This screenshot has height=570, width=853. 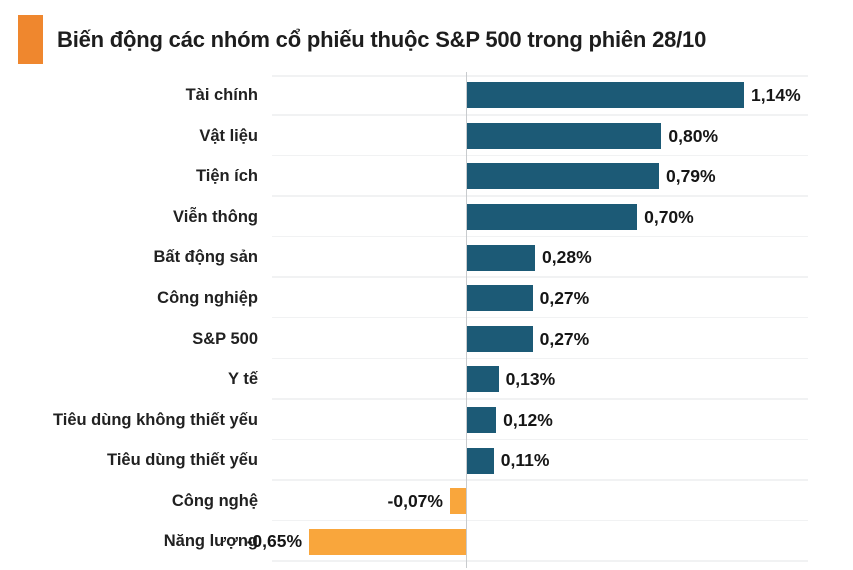 I want to click on chart-row: Công nghệ -0,07%, so click(x=426, y=501).